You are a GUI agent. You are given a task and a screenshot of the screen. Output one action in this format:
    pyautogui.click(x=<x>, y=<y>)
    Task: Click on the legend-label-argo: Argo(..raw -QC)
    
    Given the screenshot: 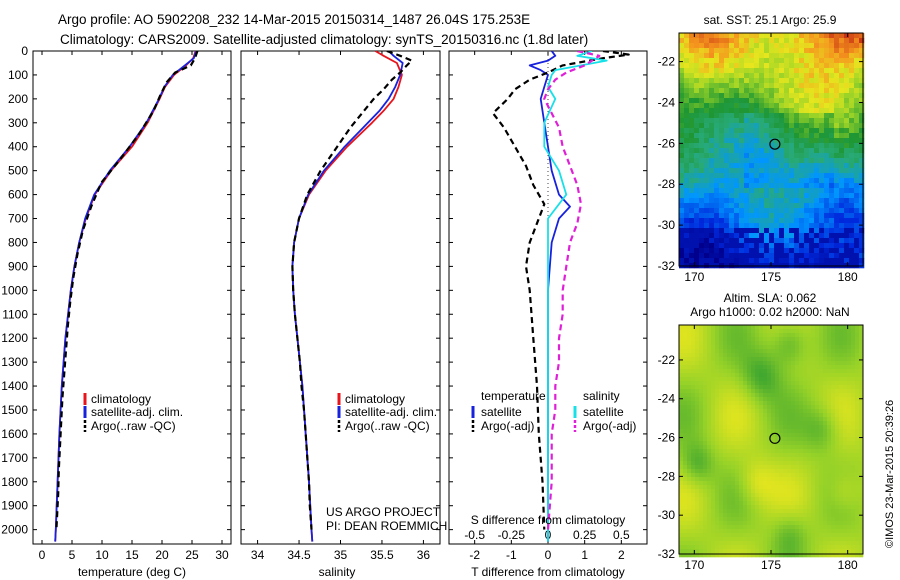 What is the action you would take?
    pyautogui.click(x=387, y=426)
    